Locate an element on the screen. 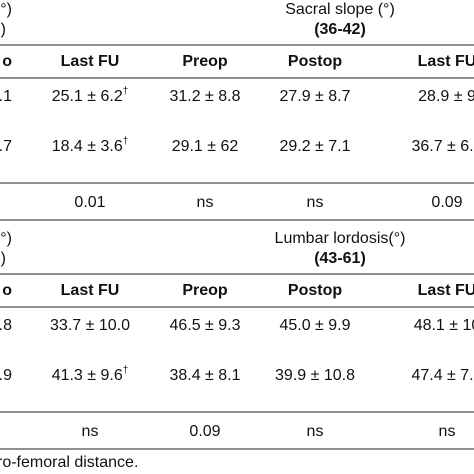 This screenshot has height=474, width=474. cell-value: 45.0 ± 9.9 is located at coordinates (314, 325).